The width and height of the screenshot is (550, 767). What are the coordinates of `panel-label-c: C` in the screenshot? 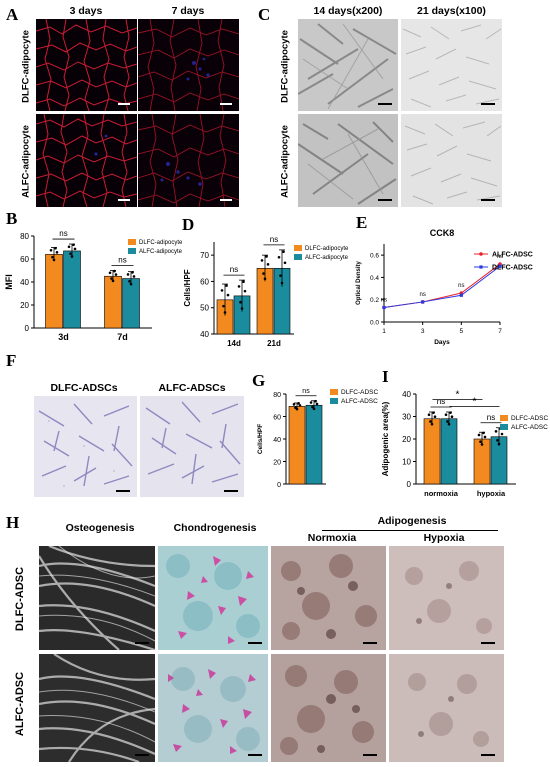 It's located at (264, 14).